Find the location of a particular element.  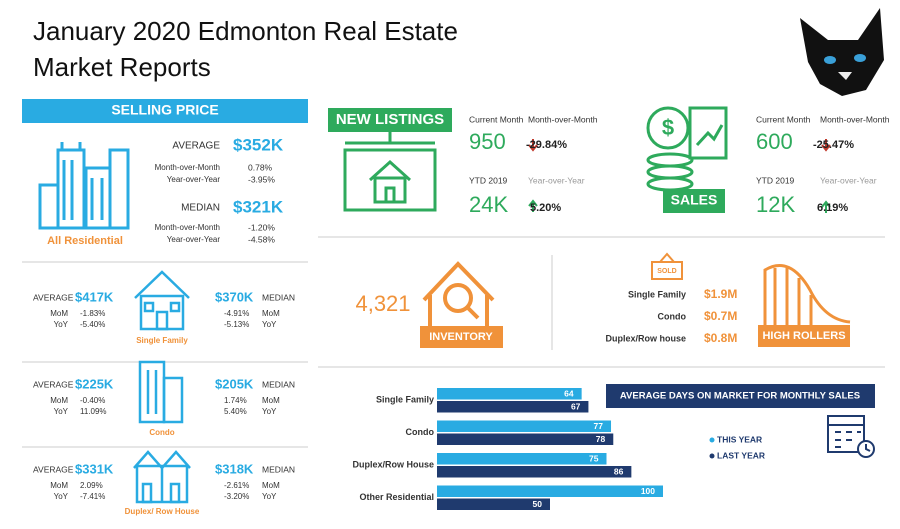

row-value: -4.91% is located at coordinates (236, 313).